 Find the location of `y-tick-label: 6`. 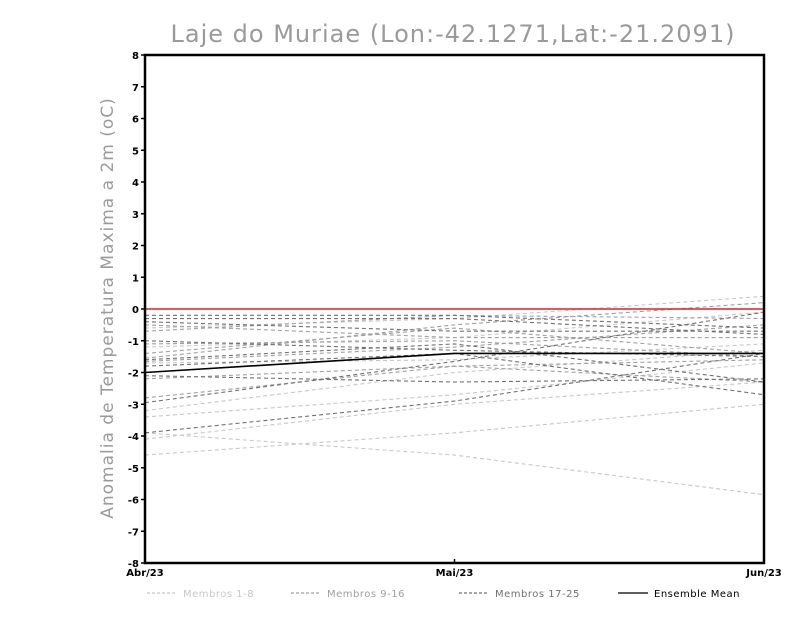

y-tick-label: 6 is located at coordinates (135, 120).